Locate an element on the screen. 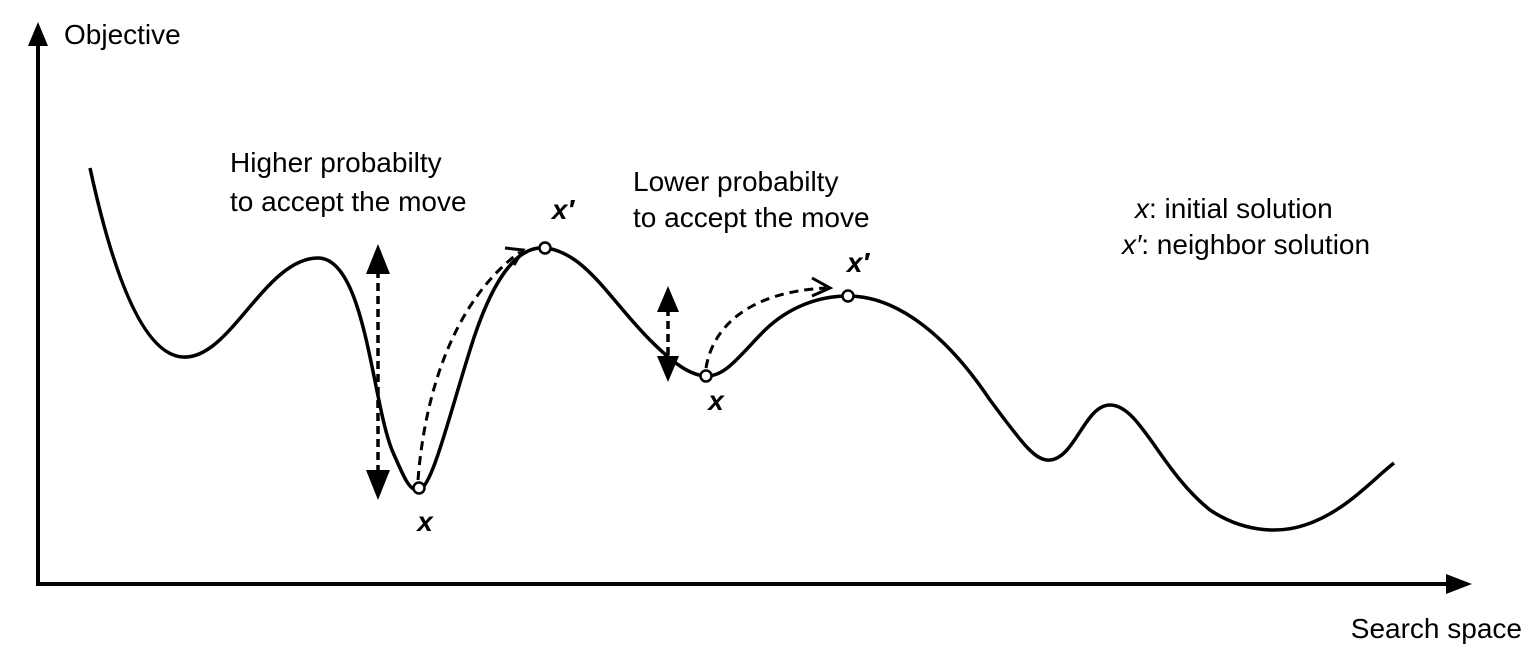 This screenshot has height=659, width=1530. legend-row-xp: x′: neighbor solution is located at coordinates (1245, 244).